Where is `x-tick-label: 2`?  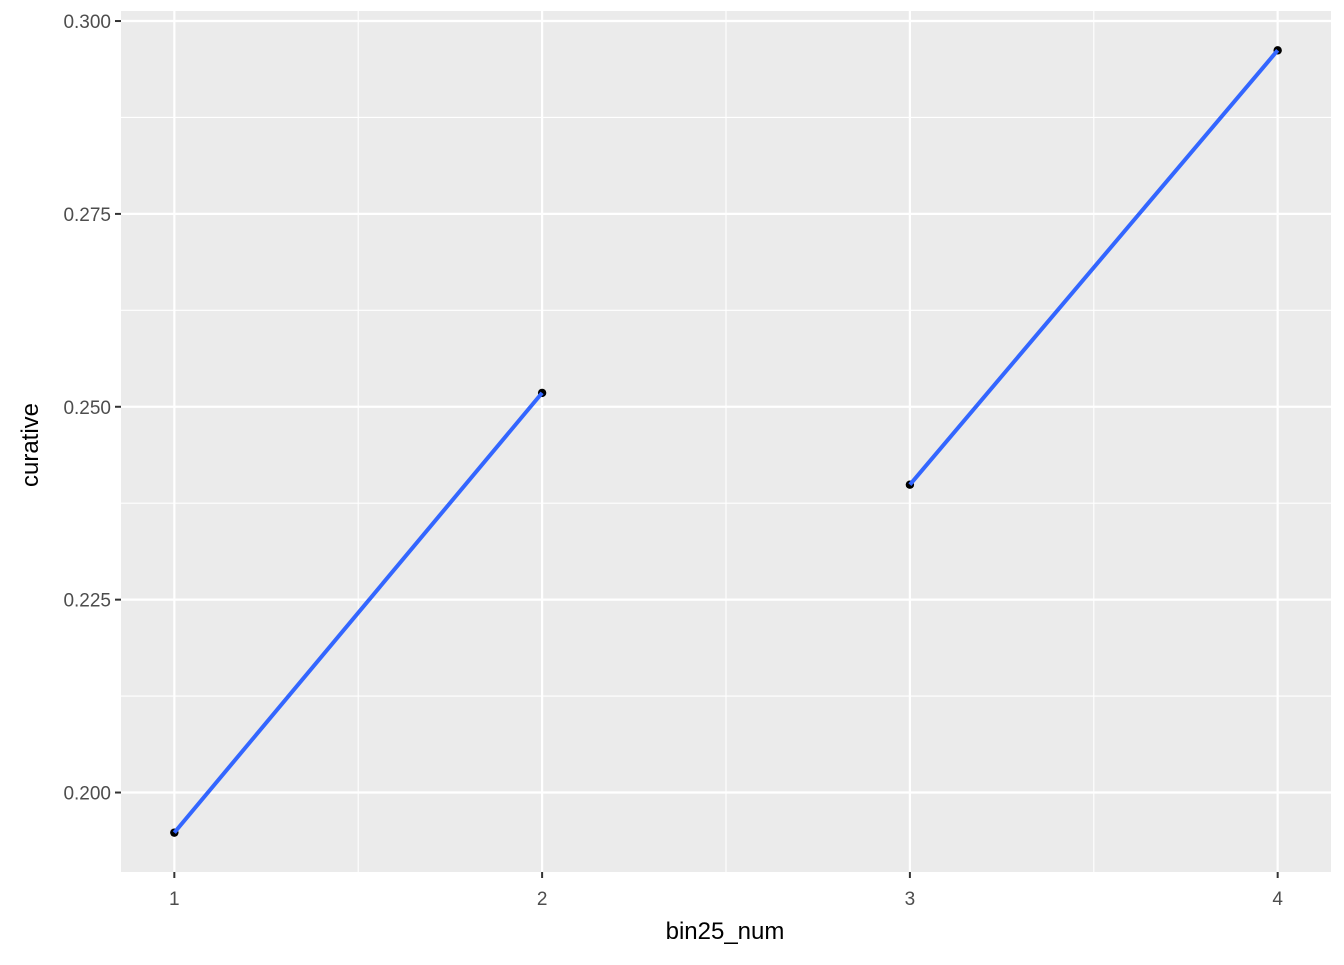
x-tick-label: 2 is located at coordinates (542, 899).